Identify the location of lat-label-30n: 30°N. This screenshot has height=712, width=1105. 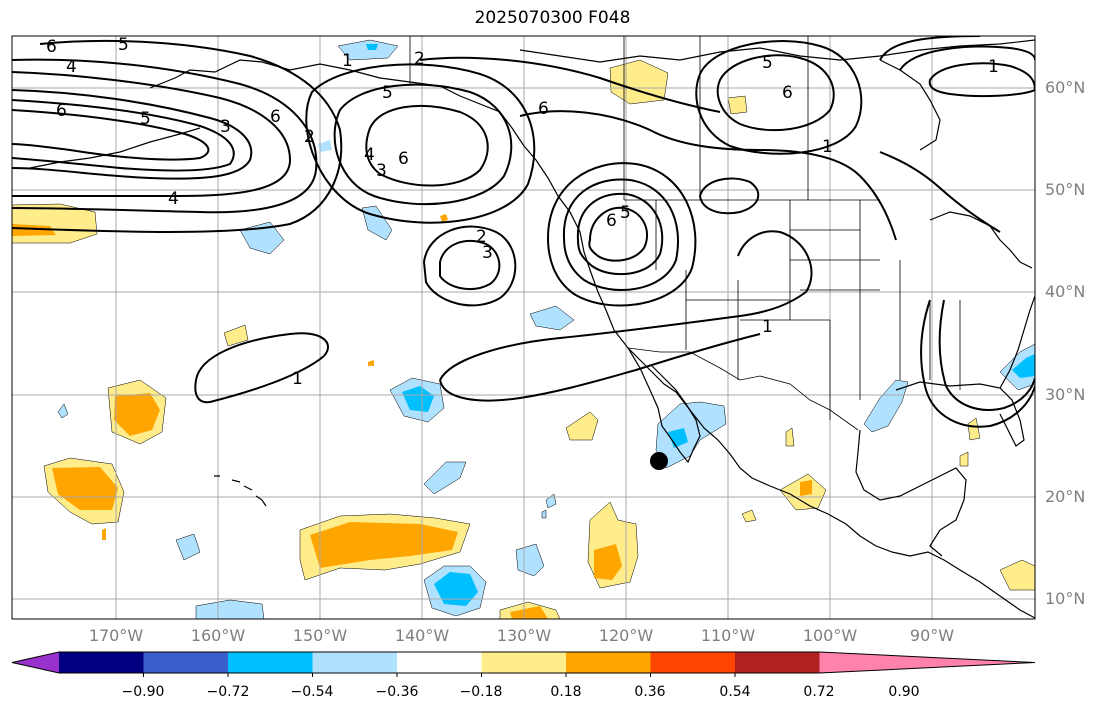
(1065, 394).